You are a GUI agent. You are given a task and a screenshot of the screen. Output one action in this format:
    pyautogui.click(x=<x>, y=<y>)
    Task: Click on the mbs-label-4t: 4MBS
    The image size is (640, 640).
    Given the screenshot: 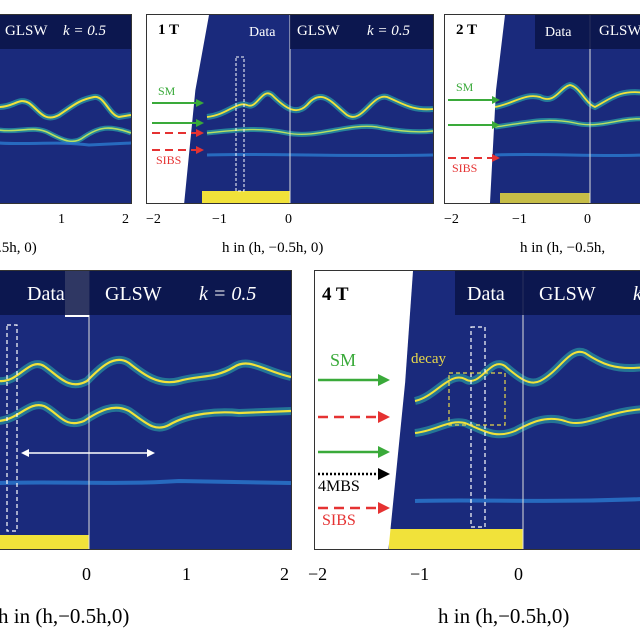 What is the action you would take?
    pyautogui.click(x=339, y=486)
    